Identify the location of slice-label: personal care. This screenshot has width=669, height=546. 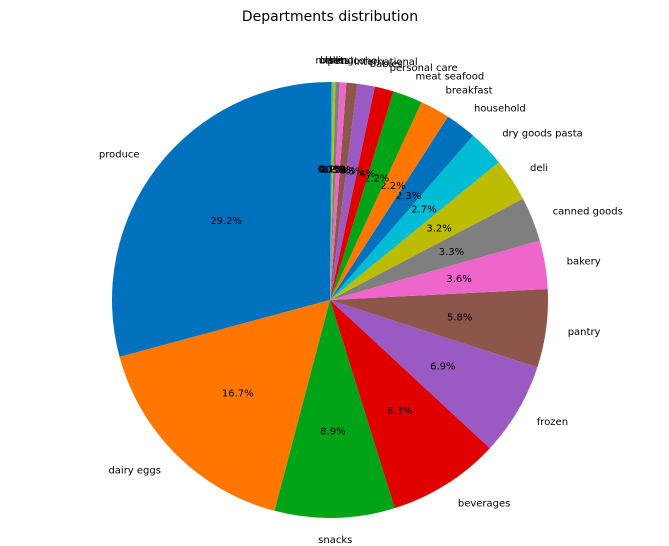
(424, 68).